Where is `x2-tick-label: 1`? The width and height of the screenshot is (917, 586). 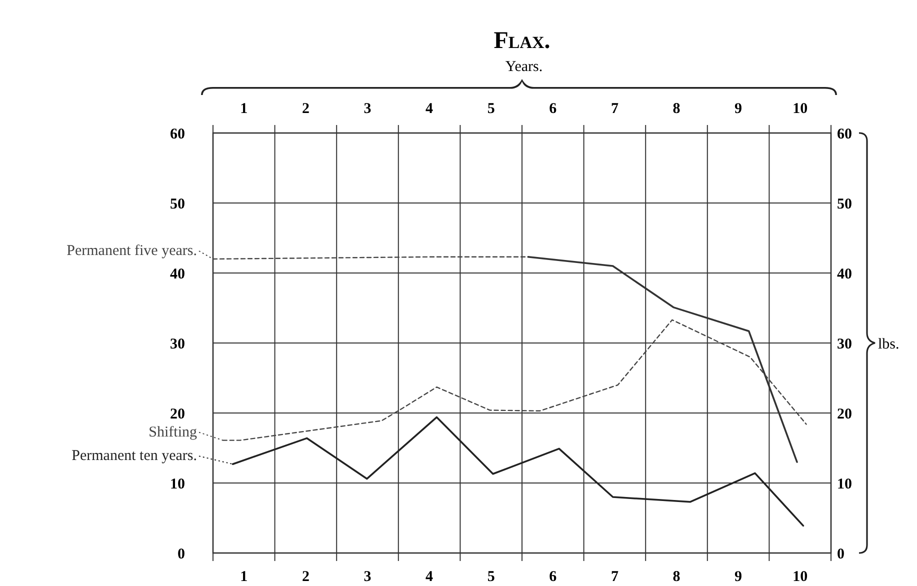
x2-tick-label: 1 is located at coordinates (244, 109).